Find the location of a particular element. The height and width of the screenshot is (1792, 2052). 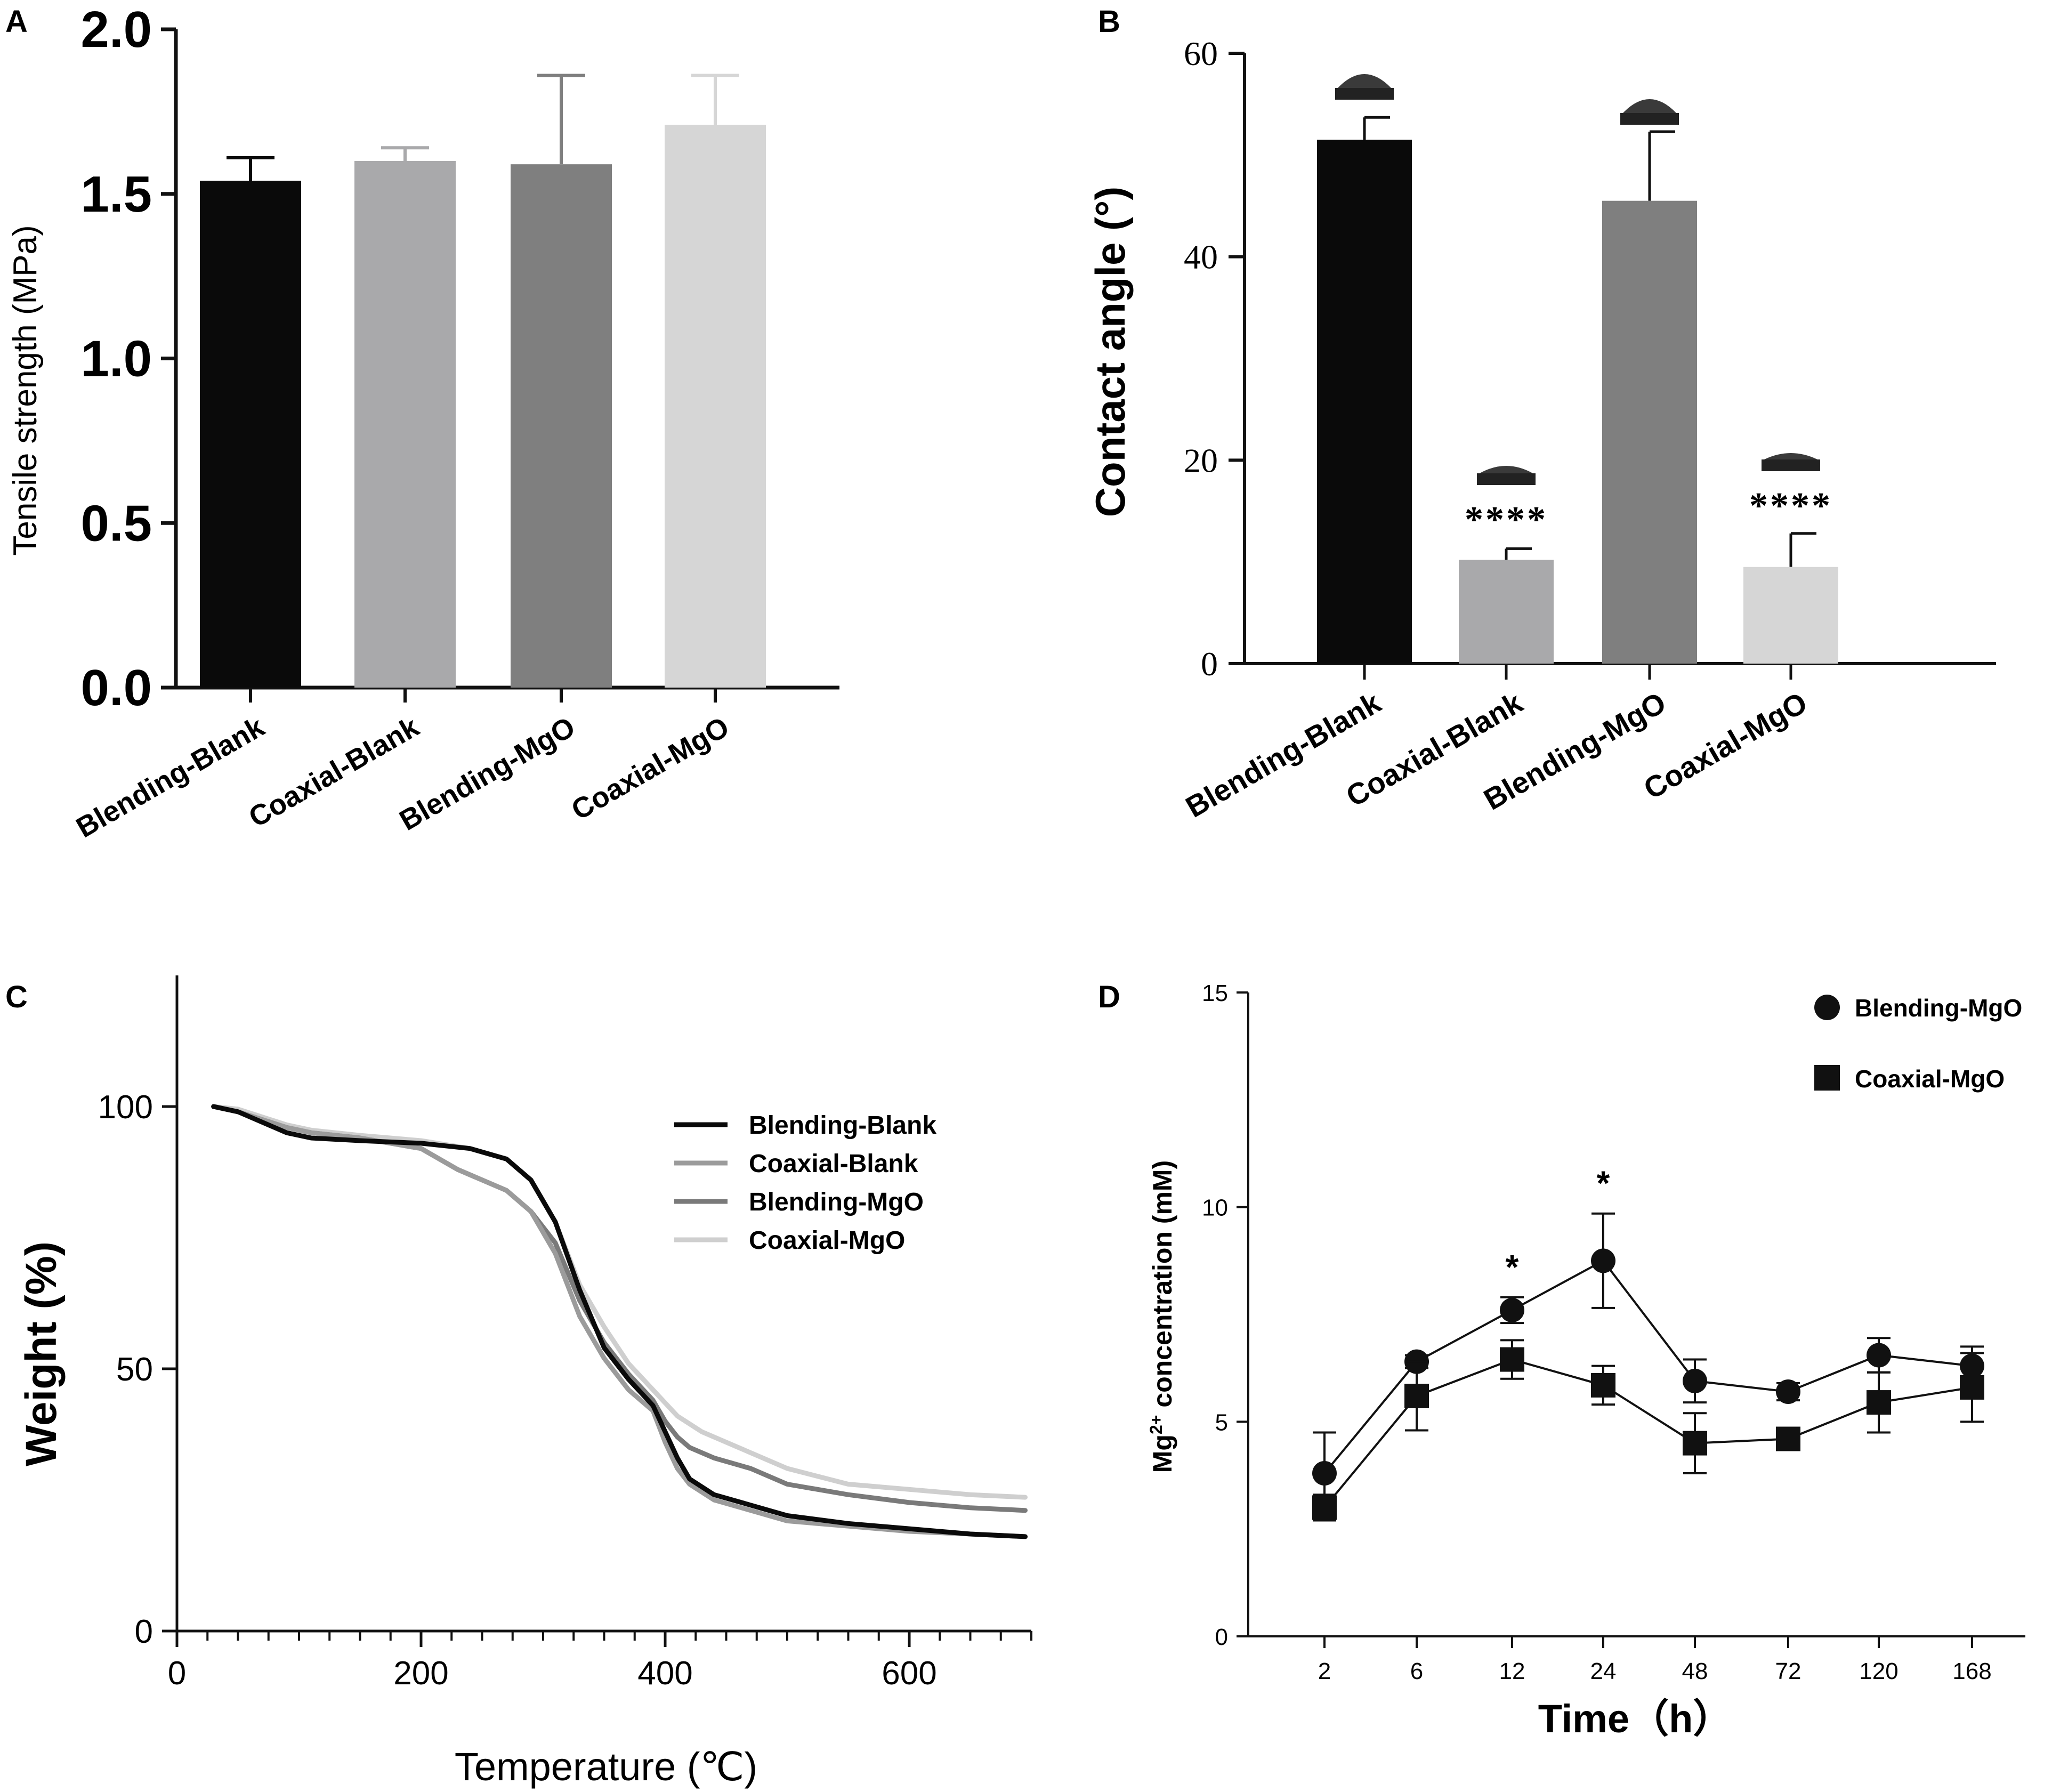

panel-b-y-tick-label: 0 is located at coordinates (1209, 664).